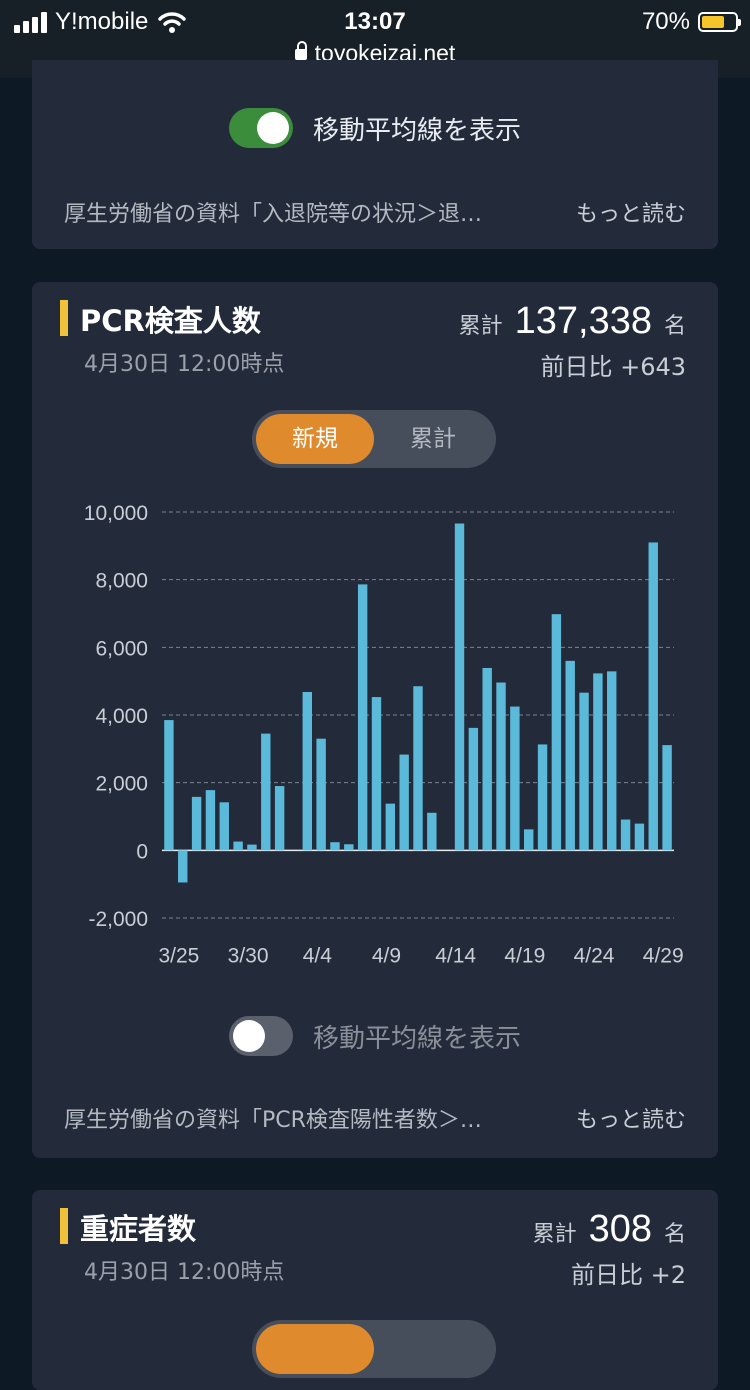 The image size is (750, 1390). What do you see at coordinates (142, 851) in the screenshot?
I see `y-tick-label: 0` at bounding box center [142, 851].